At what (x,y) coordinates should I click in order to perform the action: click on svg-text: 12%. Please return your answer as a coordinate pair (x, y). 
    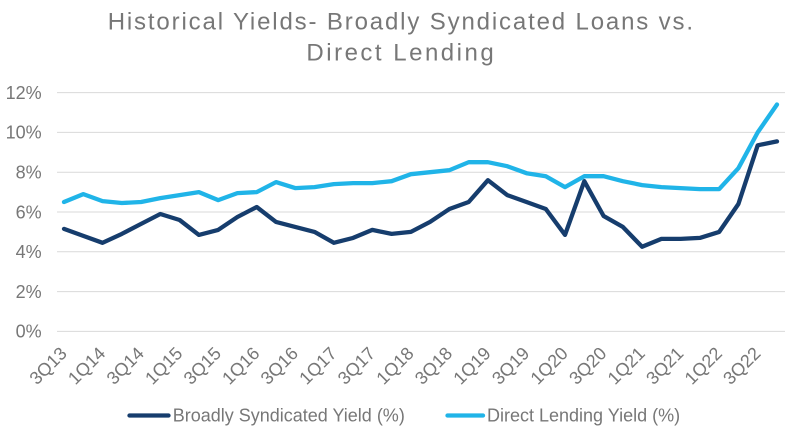
    Looking at the image, I should click on (24, 93).